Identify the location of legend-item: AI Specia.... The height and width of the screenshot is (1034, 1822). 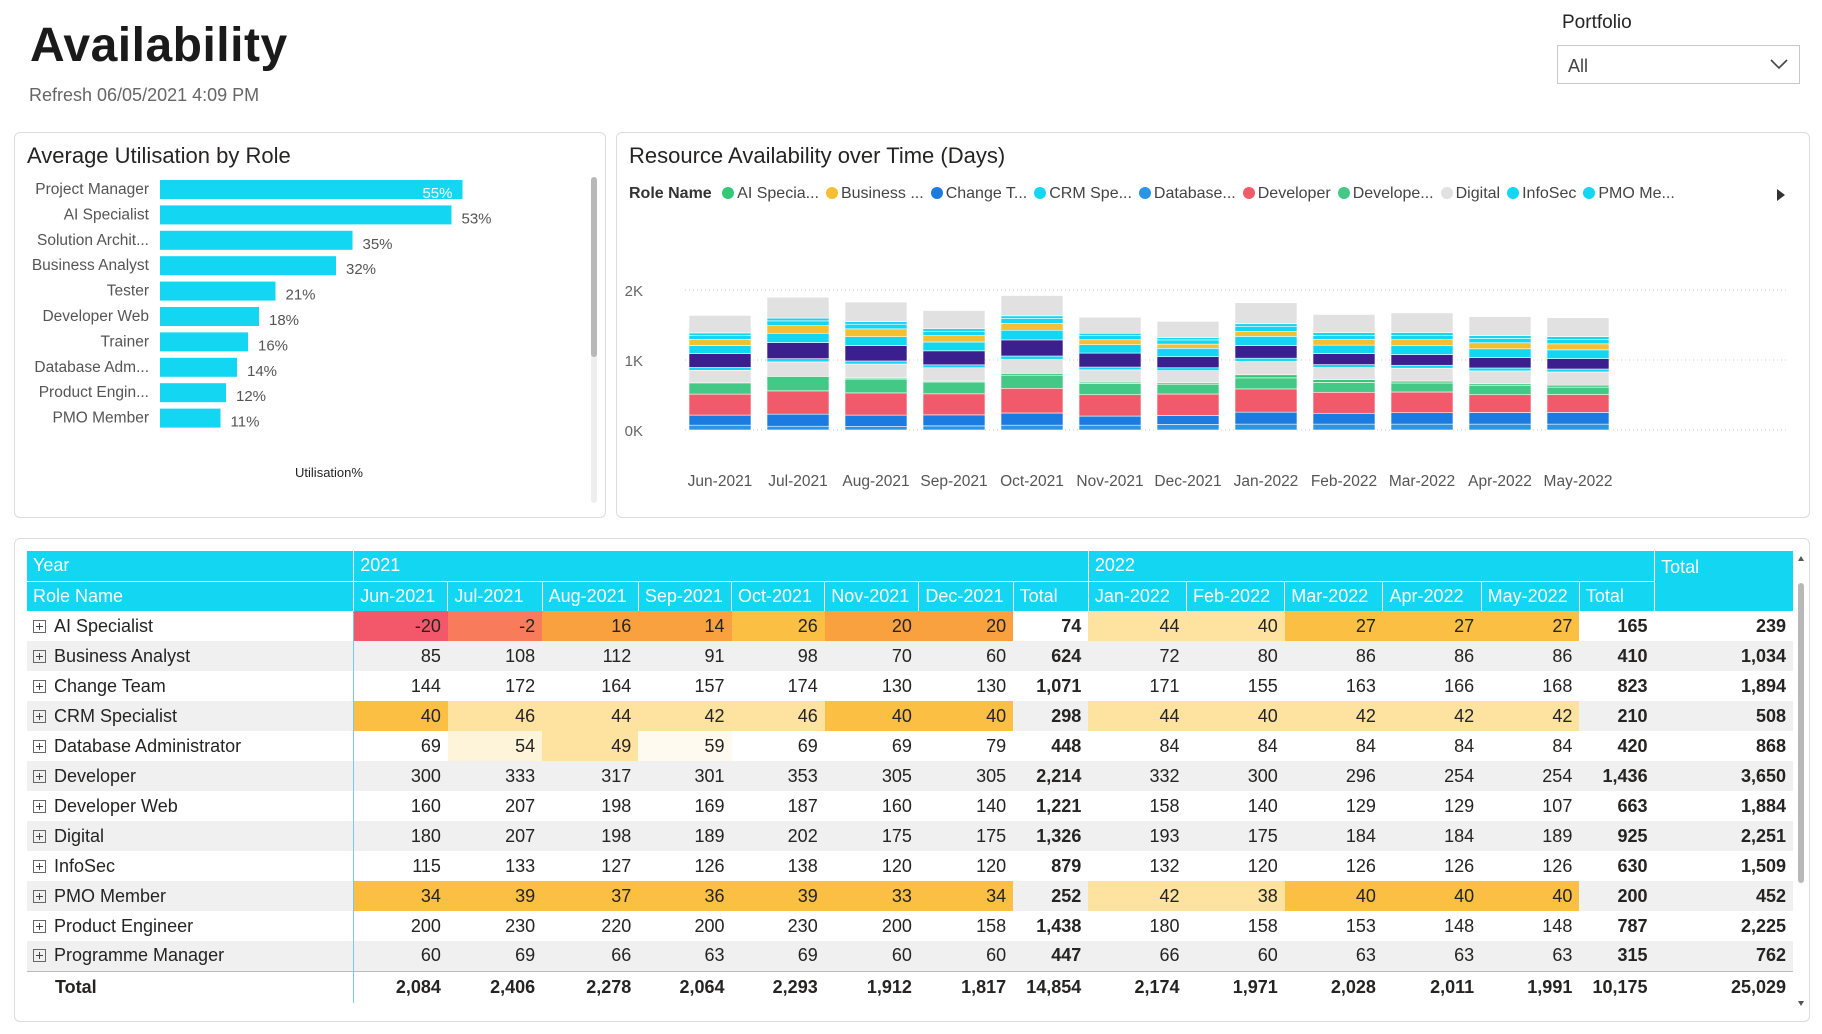
(770, 194).